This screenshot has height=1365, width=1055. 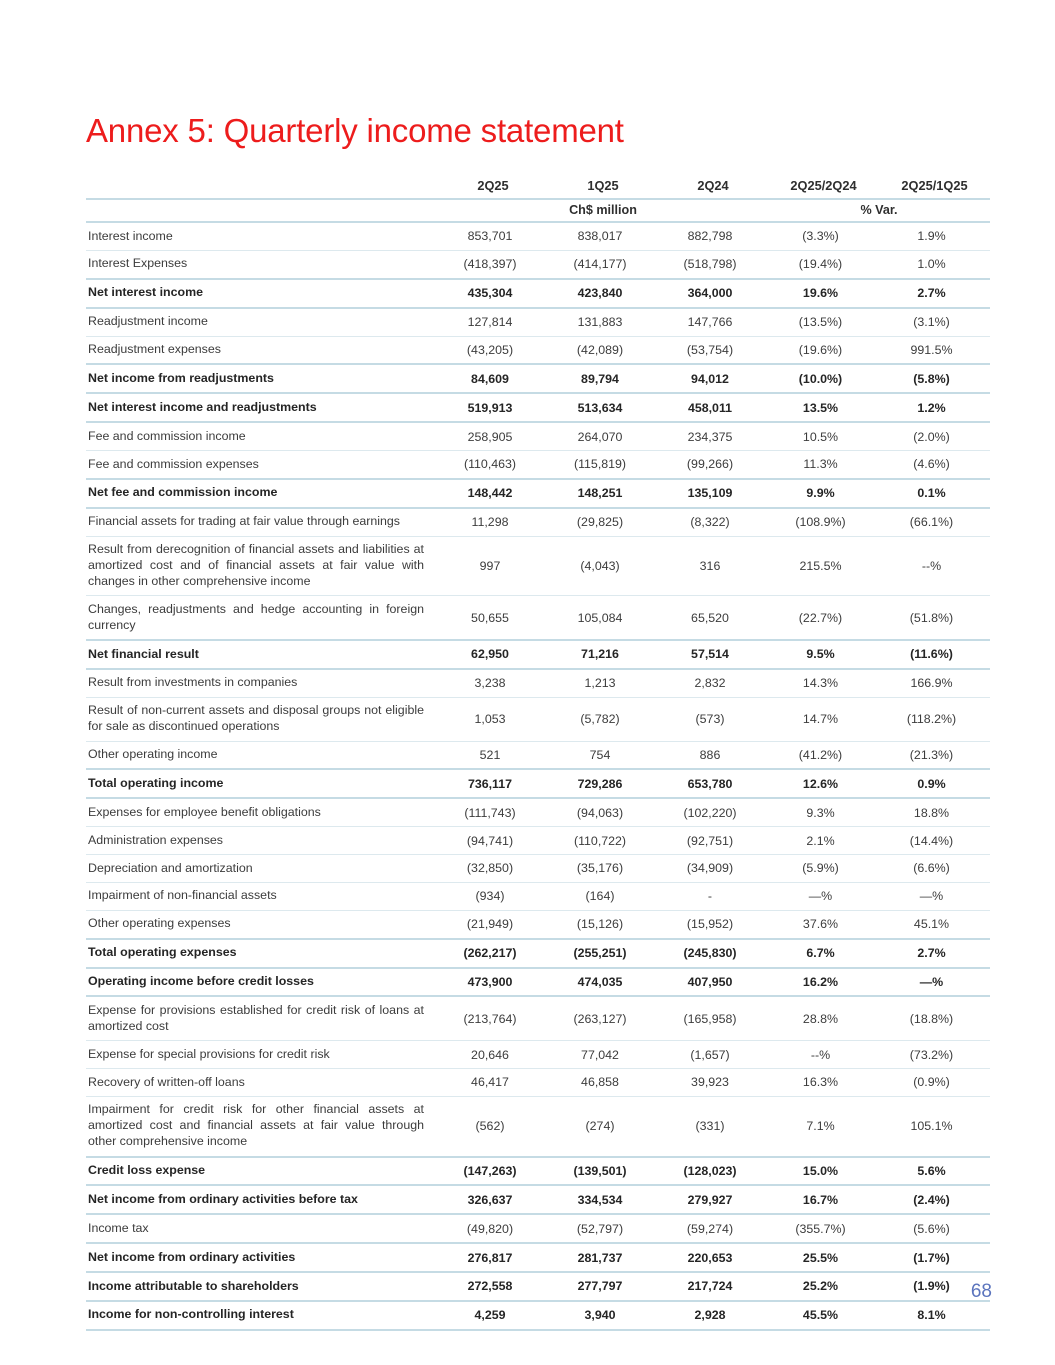 I want to click on row-value-1q25: (15,126), so click(x=603, y=925).